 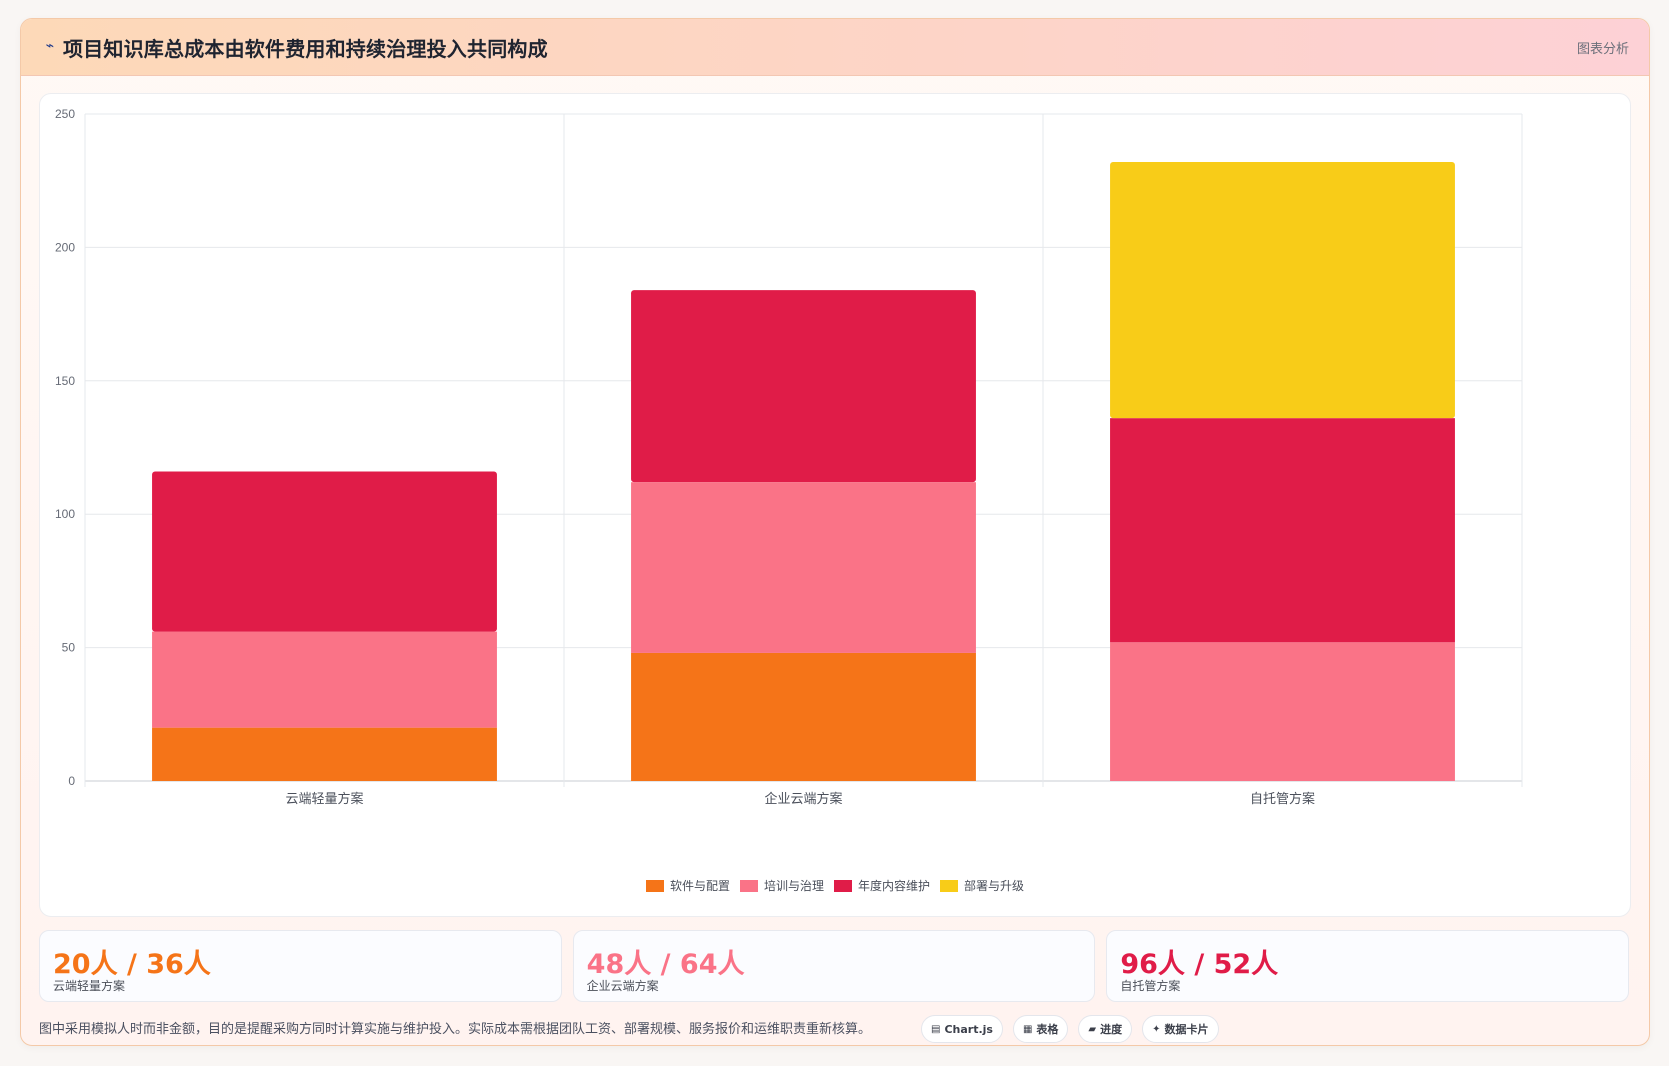 I want to click on y-tick-label: 250, so click(x=65, y=114).